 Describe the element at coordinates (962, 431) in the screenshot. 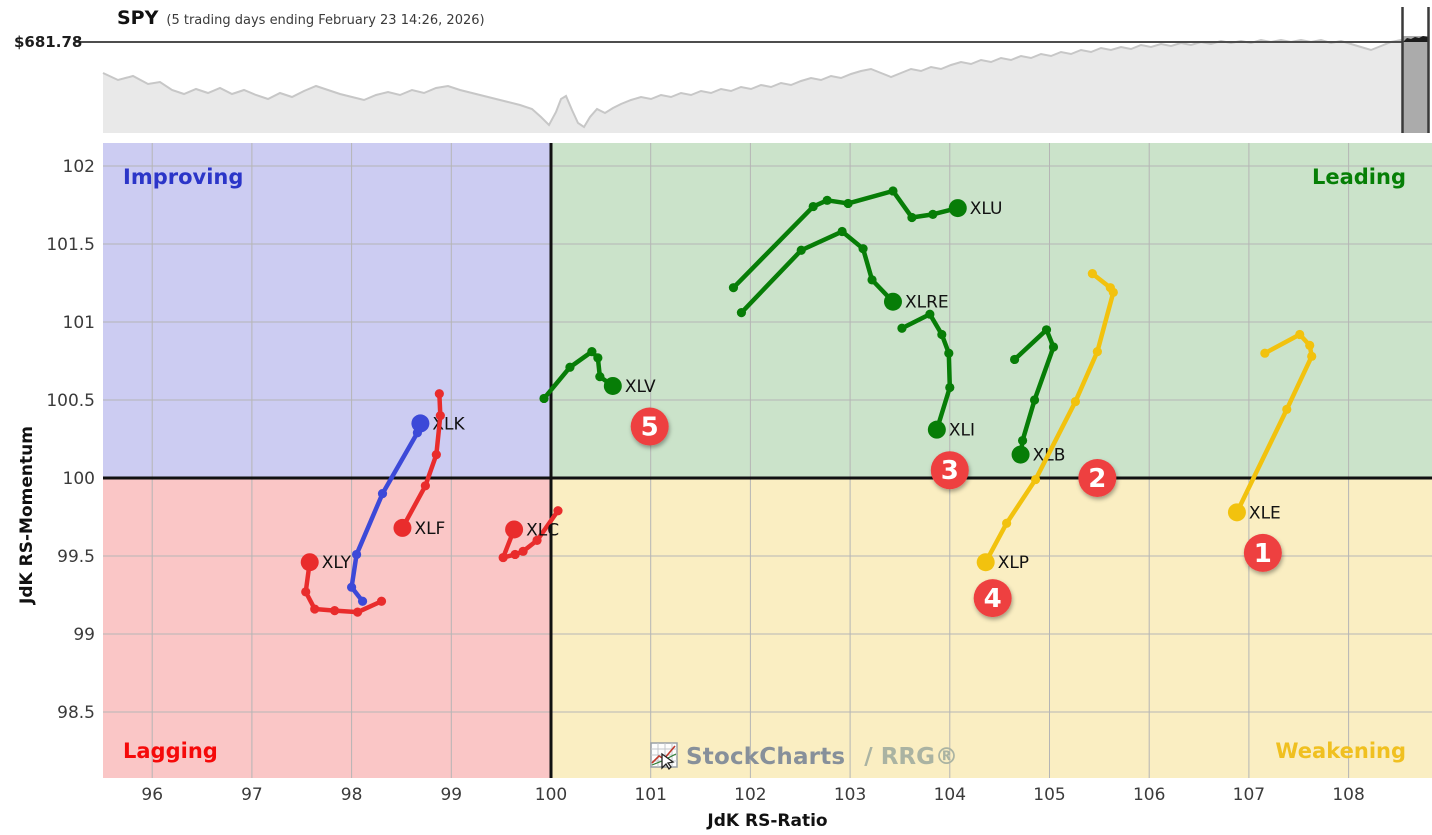

I see `xli-label: XLI` at that location.